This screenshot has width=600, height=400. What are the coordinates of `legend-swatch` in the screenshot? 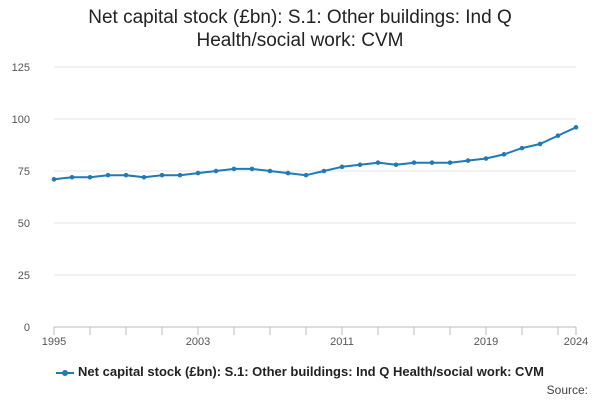 It's located at (65, 373).